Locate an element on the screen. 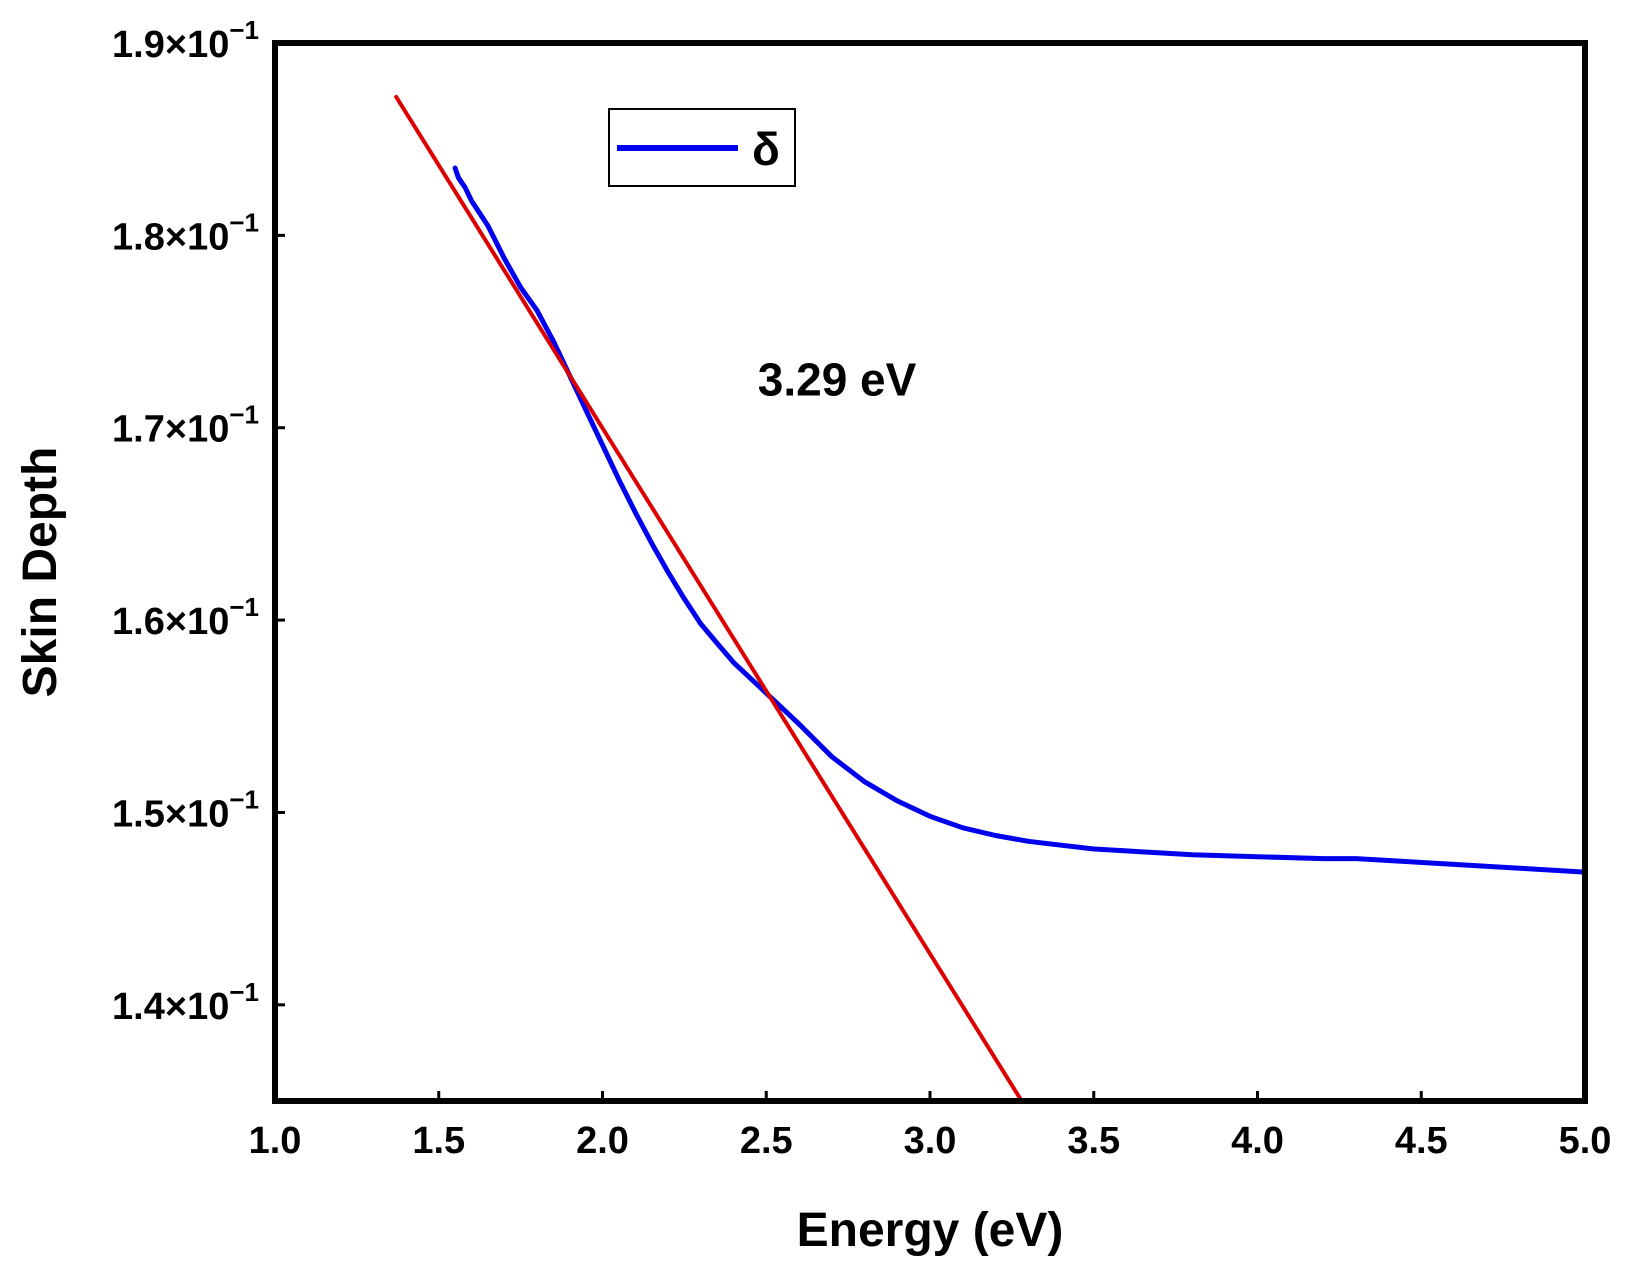  y-tick-label: 1.5×10⁻¹ is located at coordinates (185, 809).